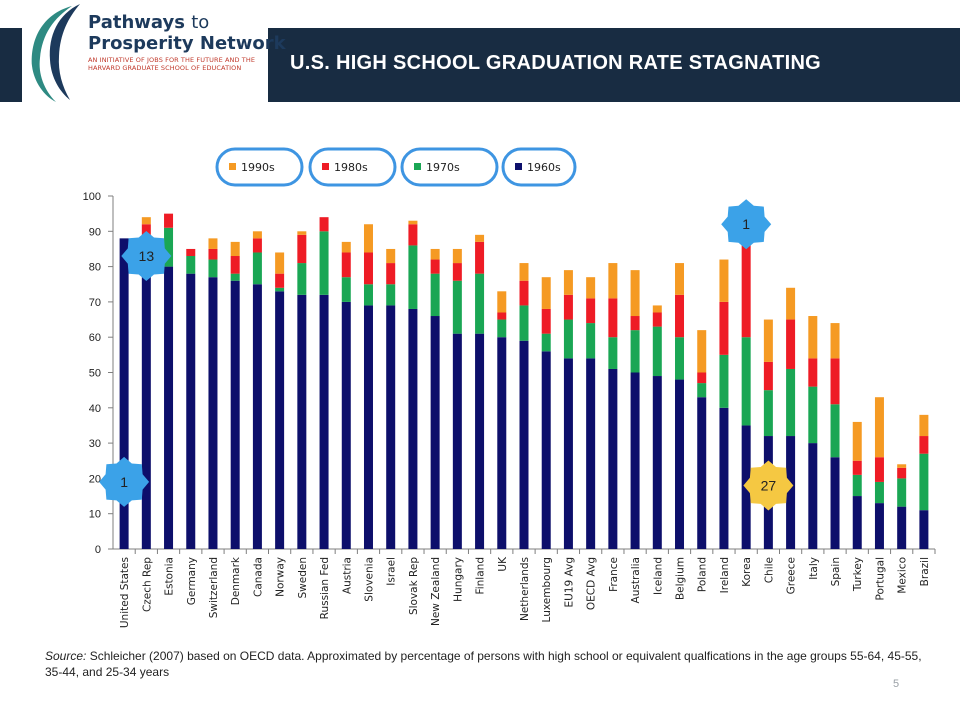  I want to click on y-tick-label: 70, so click(95, 303).